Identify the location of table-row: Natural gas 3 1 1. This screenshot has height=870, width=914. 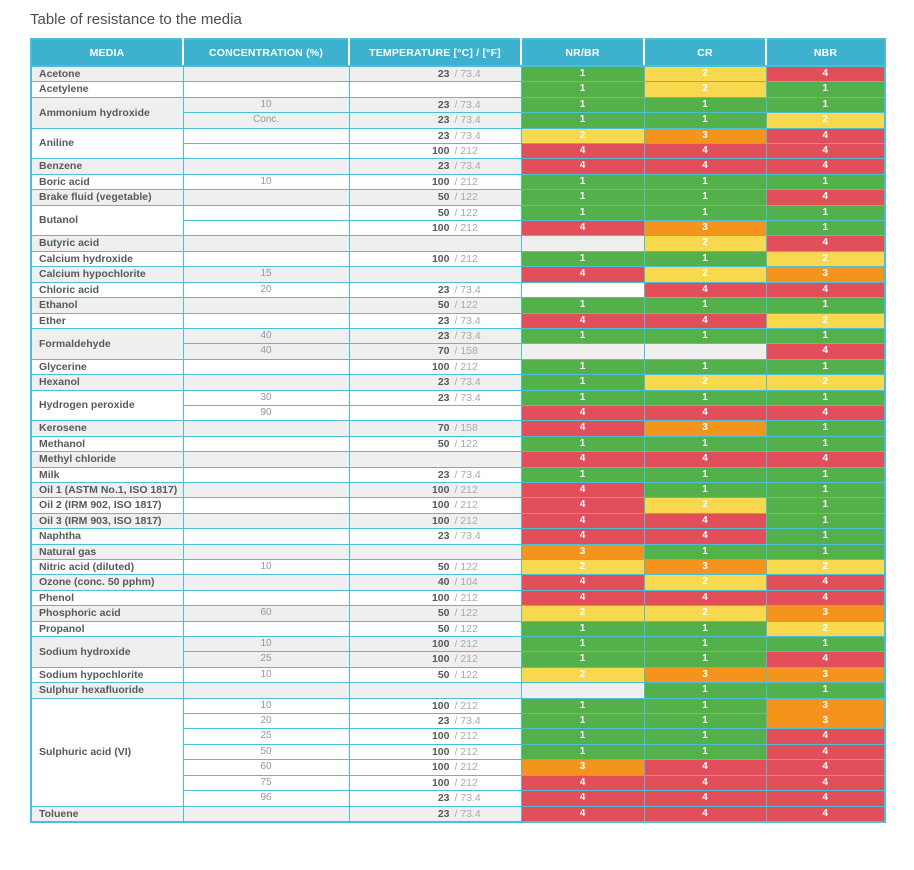
(458, 552).